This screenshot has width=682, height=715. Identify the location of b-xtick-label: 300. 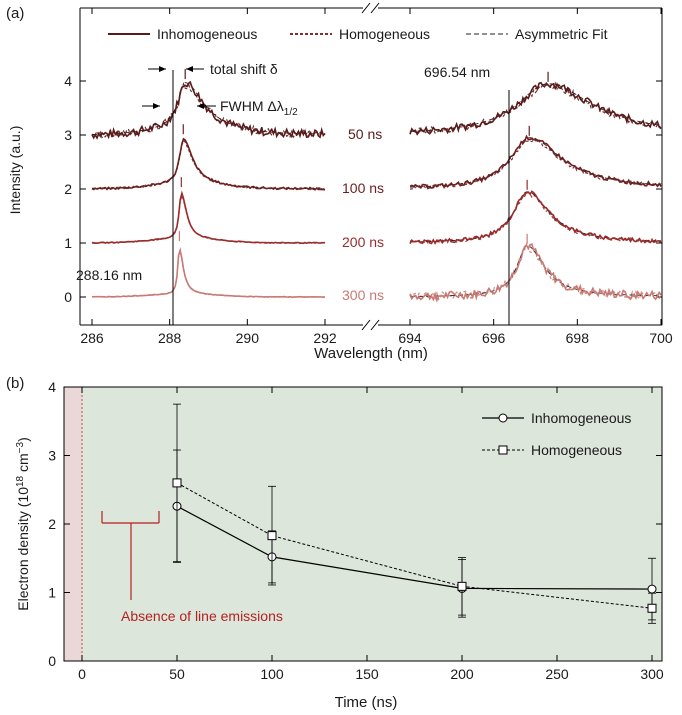
(652, 674).